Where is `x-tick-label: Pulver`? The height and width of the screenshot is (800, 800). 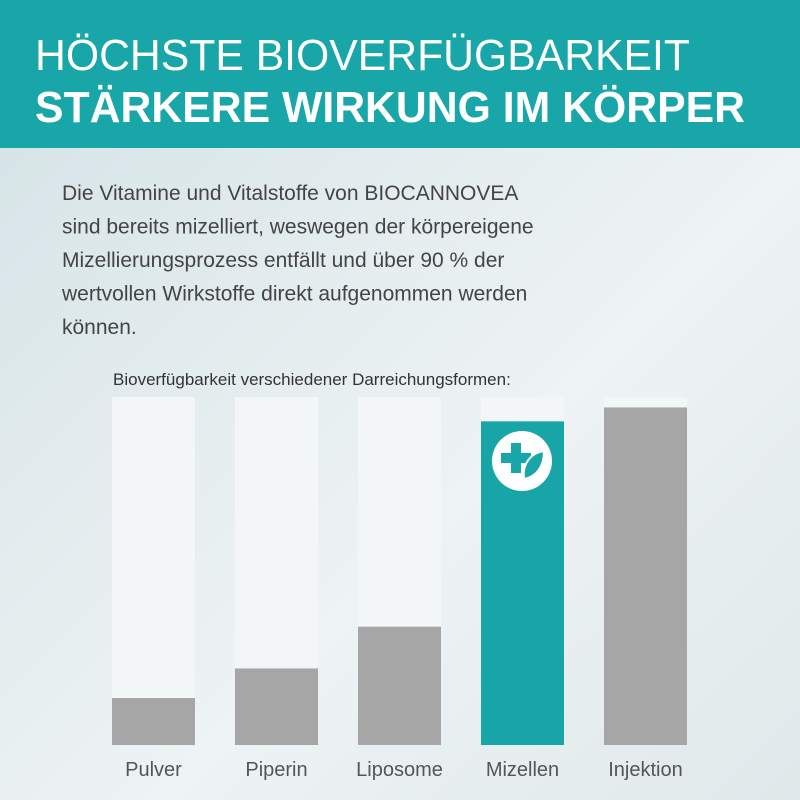 x-tick-label: Pulver is located at coordinates (153, 770).